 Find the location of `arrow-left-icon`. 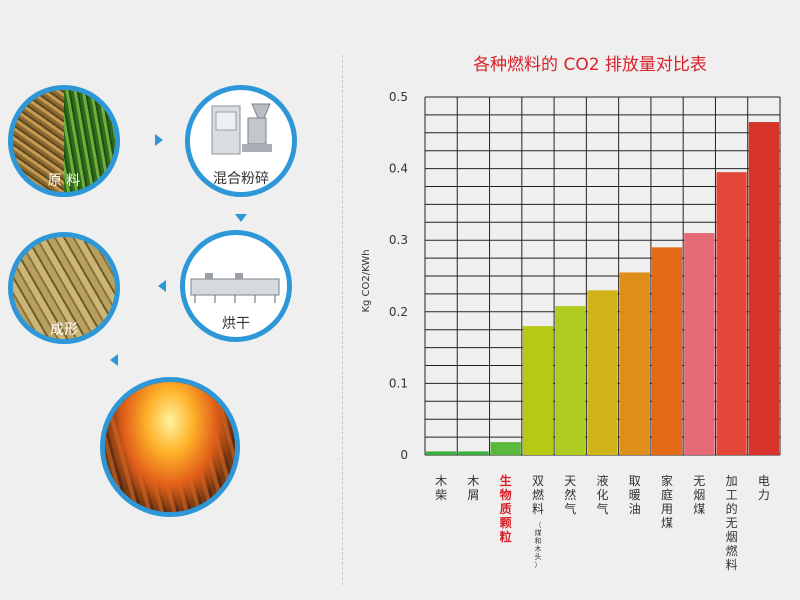

arrow-left-icon is located at coordinates (162, 286).